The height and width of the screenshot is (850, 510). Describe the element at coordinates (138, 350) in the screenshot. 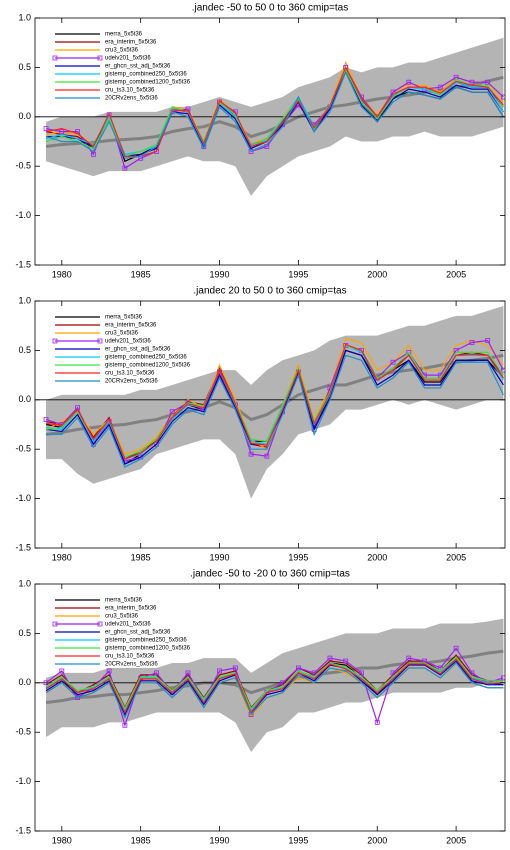

I see `legend-label: er_ghcn_sst_adj_5x5t36` at that location.